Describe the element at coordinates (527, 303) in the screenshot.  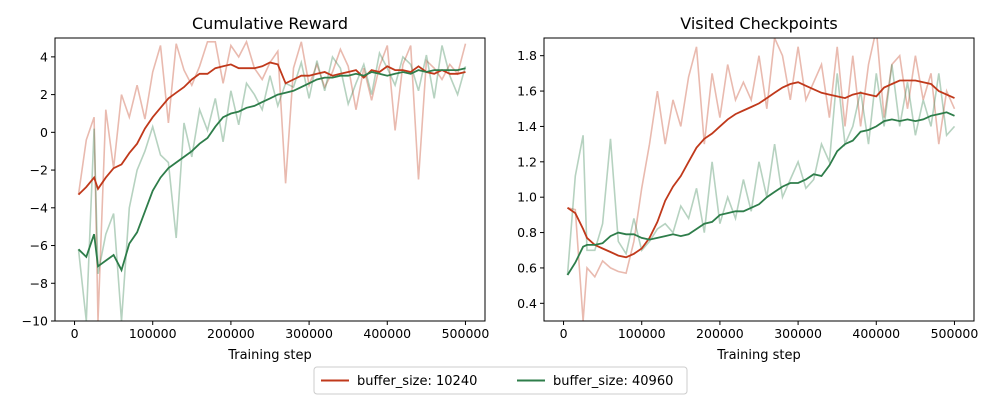
I see `y-tick-label: 0.4` at that location.